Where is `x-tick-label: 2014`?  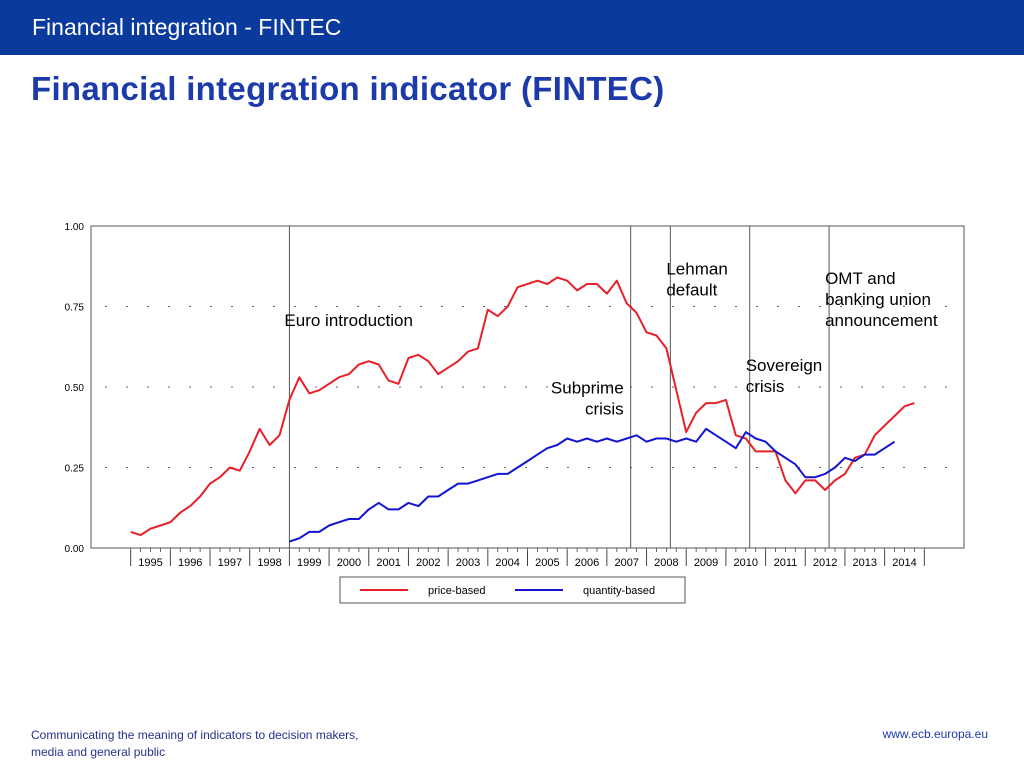 x-tick-label: 2014 is located at coordinates (904, 563).